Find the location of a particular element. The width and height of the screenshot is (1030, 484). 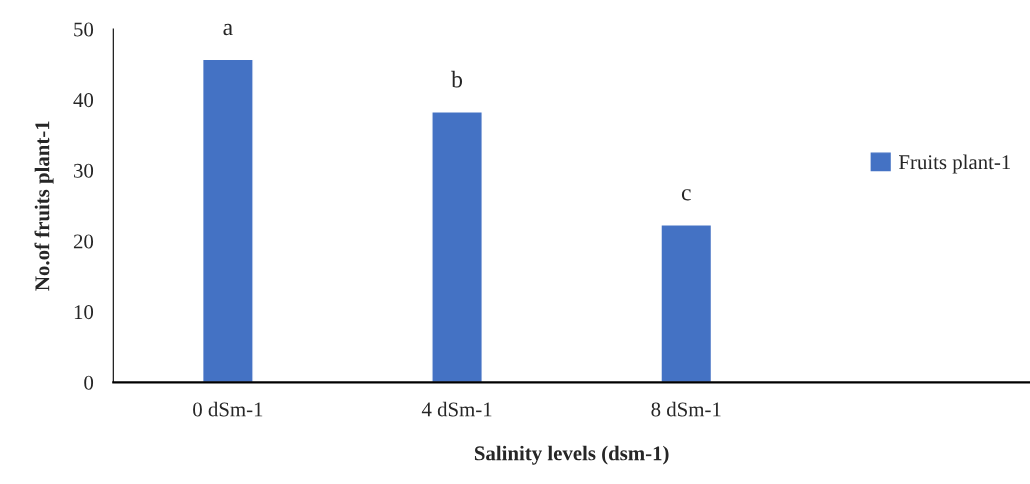

x-tick-label: 4 dSm-1 is located at coordinates (456, 409).